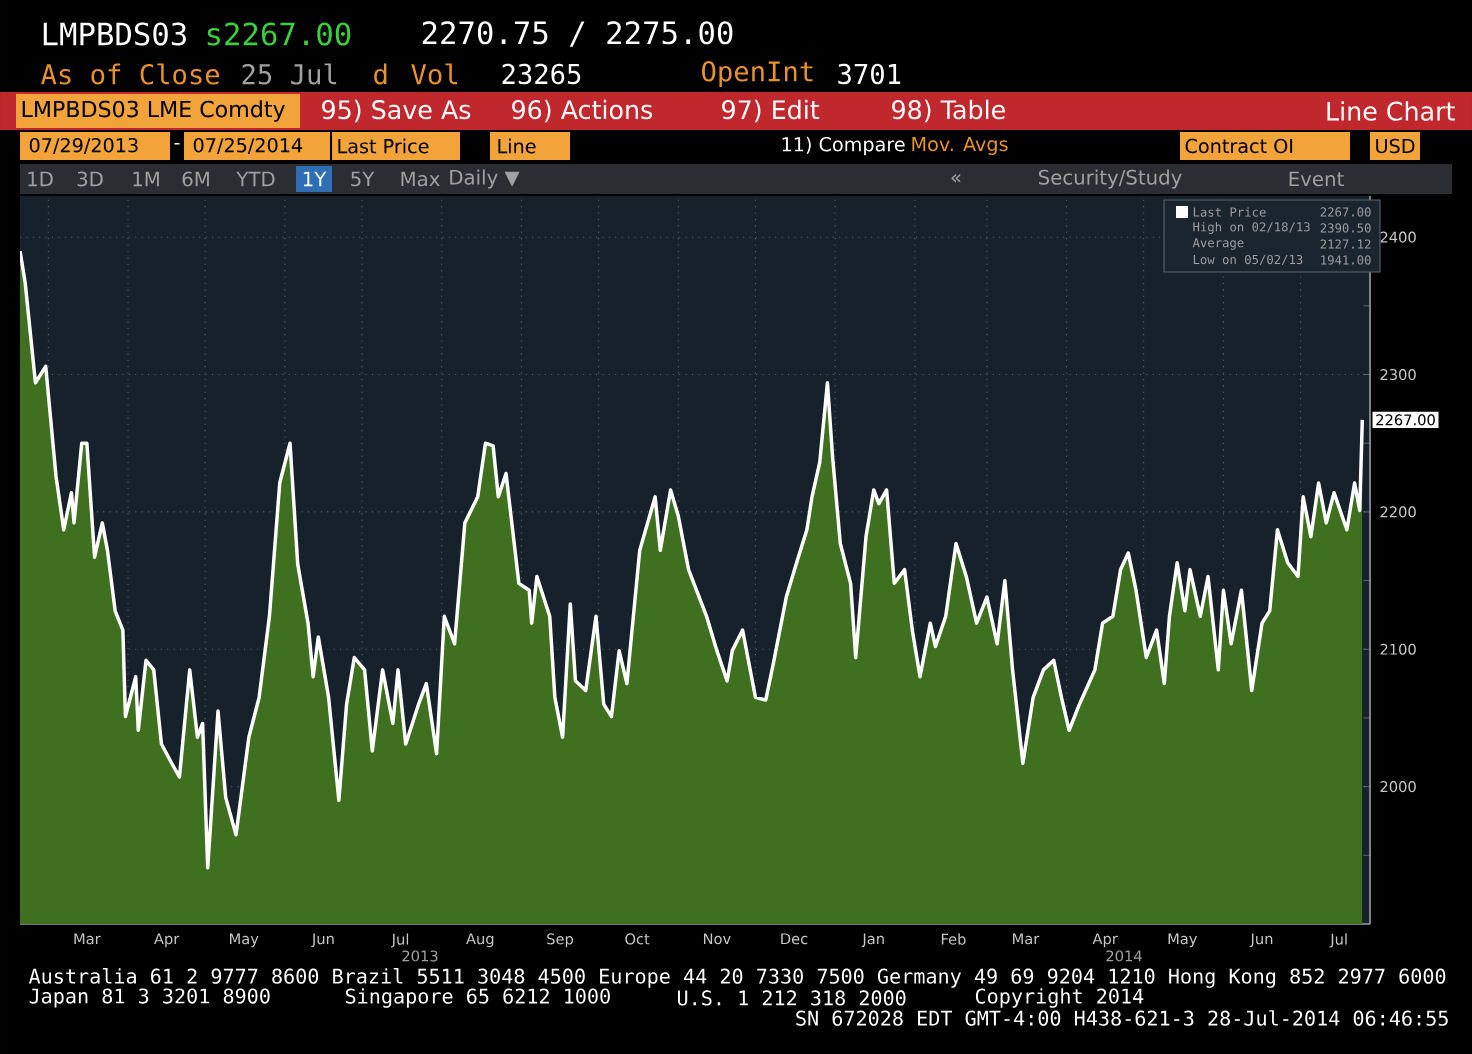 The width and height of the screenshot is (1472, 1054). Describe the element at coordinates (843, 146) in the screenshot. I see `text: 11) Compare` at that location.